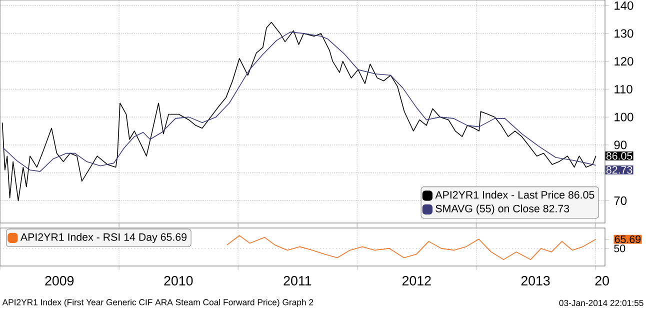 The height and width of the screenshot is (335, 646). What do you see at coordinates (601, 303) in the screenshot?
I see `text: 03-Jan-2014 22:01:55` at bounding box center [601, 303].